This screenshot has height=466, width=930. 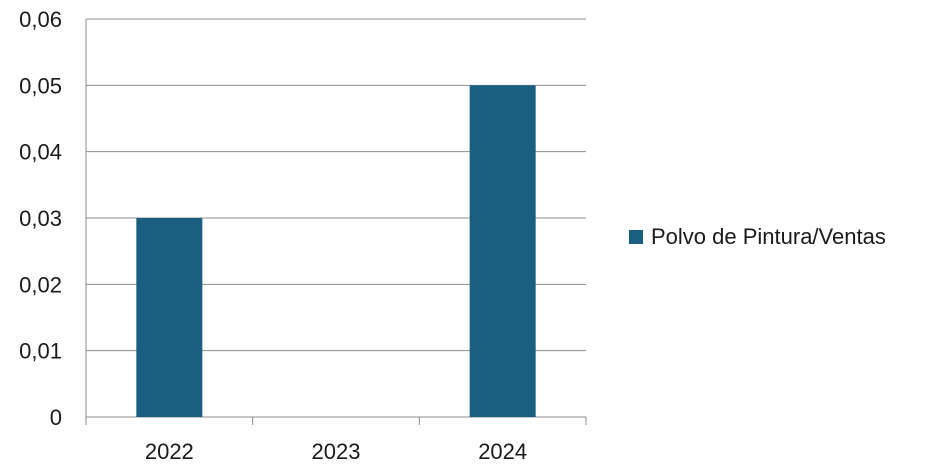 I want to click on legend-label: Polvo de Pintura/Ventas, so click(x=768, y=236).